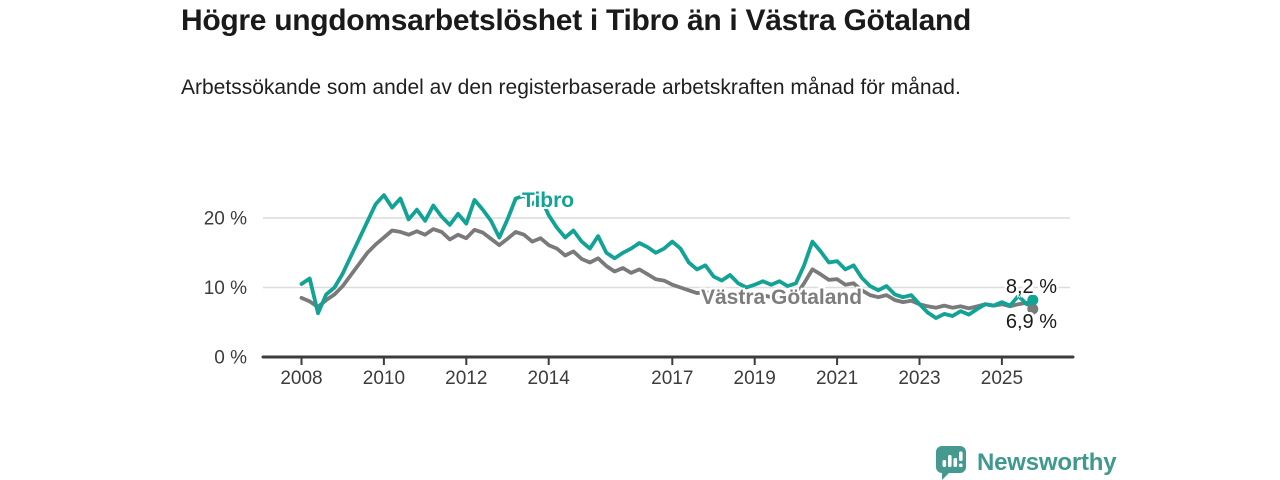 This screenshot has width=1280, height=480. I want to click on x-axis-tick-label: 2025, so click(1002, 378).